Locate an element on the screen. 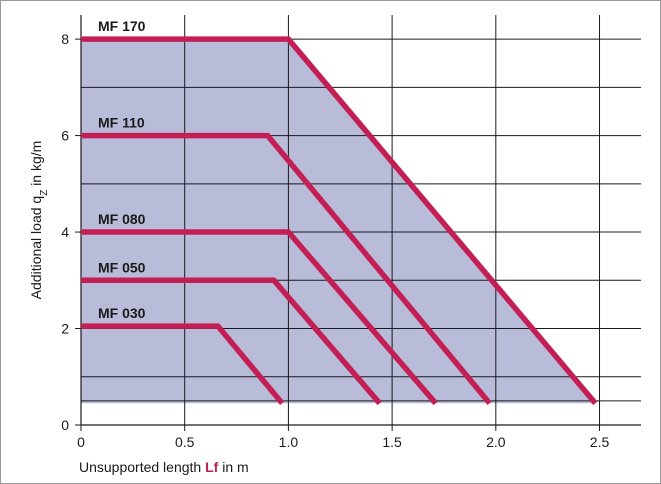  x-tick-label: 0.5 is located at coordinates (185, 442).